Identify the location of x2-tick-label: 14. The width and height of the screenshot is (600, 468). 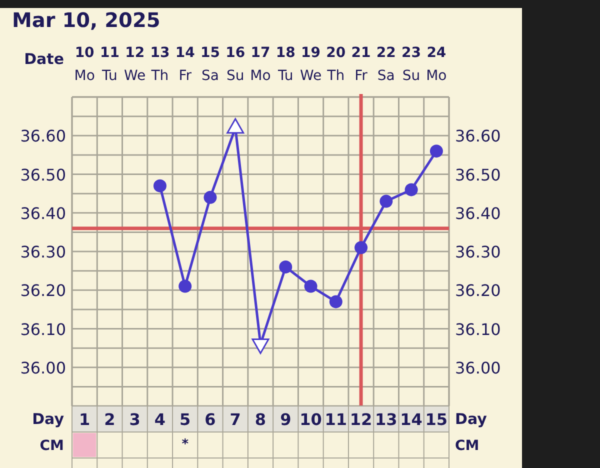
(411, 419).